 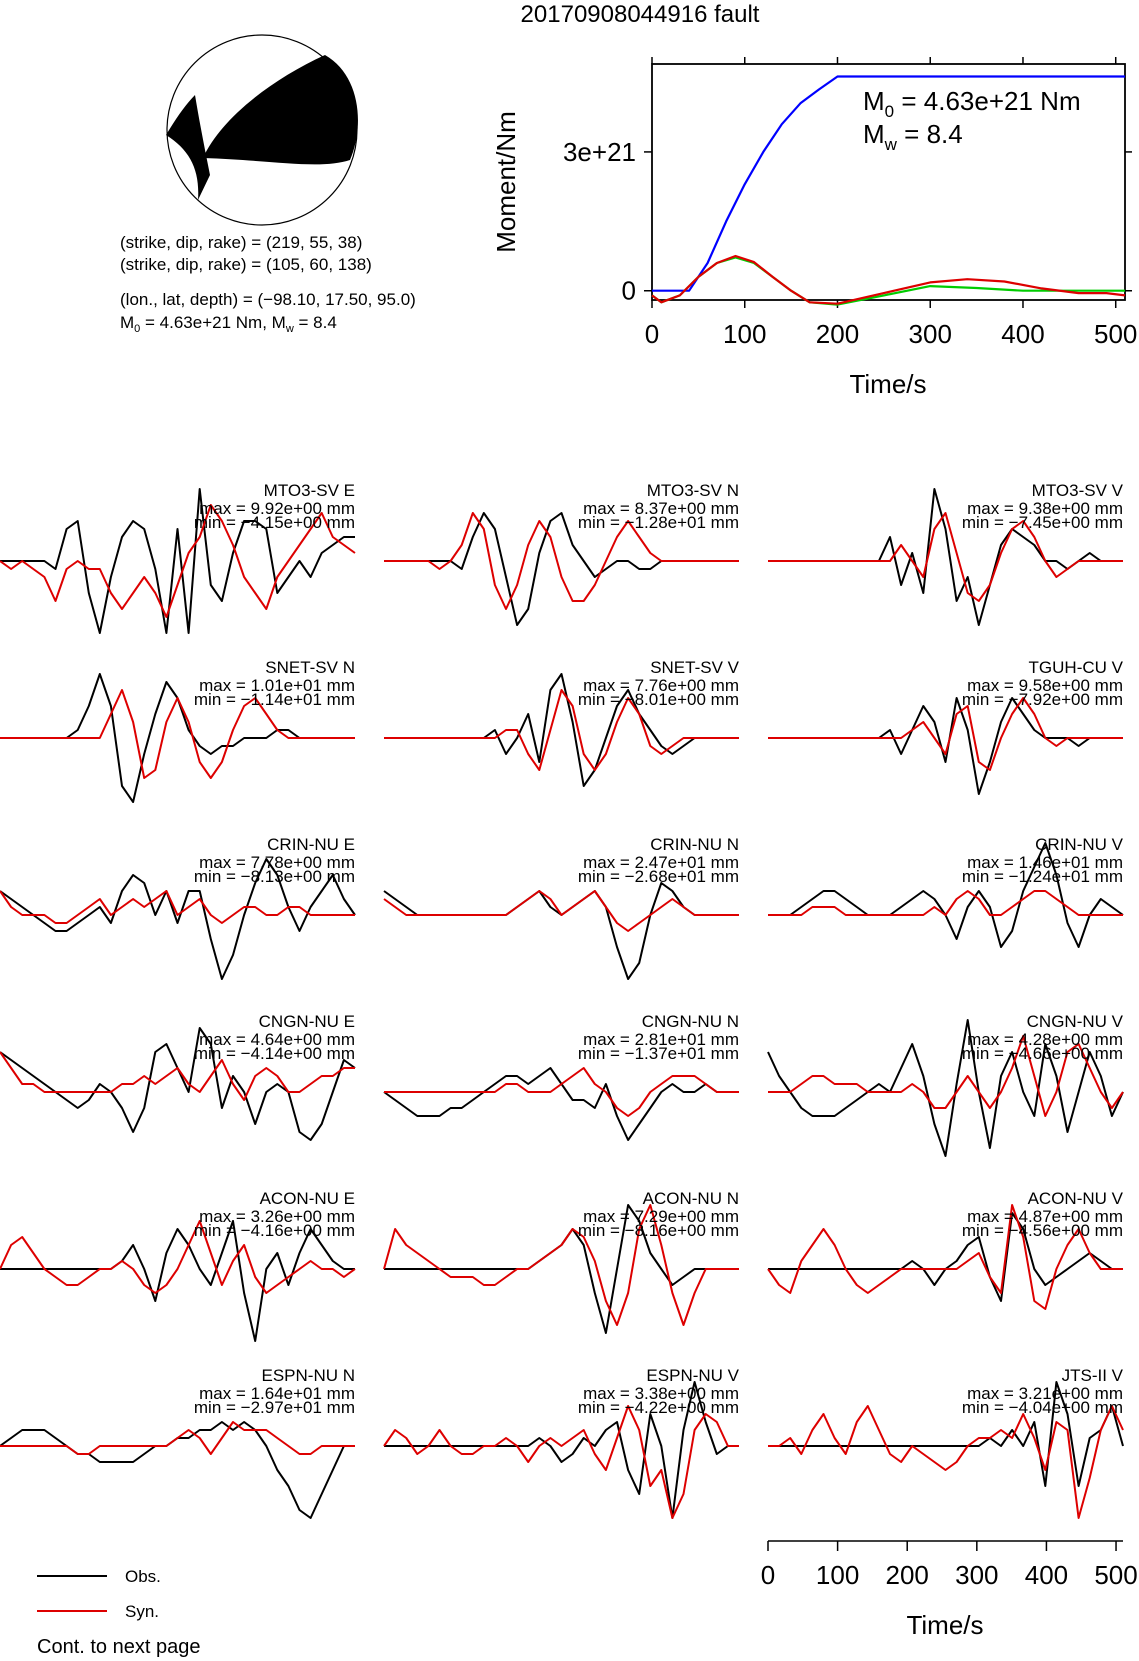 What do you see at coordinates (274, 876) in the screenshot?
I see `min-amplitude: min = −8.13e+00 mm` at bounding box center [274, 876].